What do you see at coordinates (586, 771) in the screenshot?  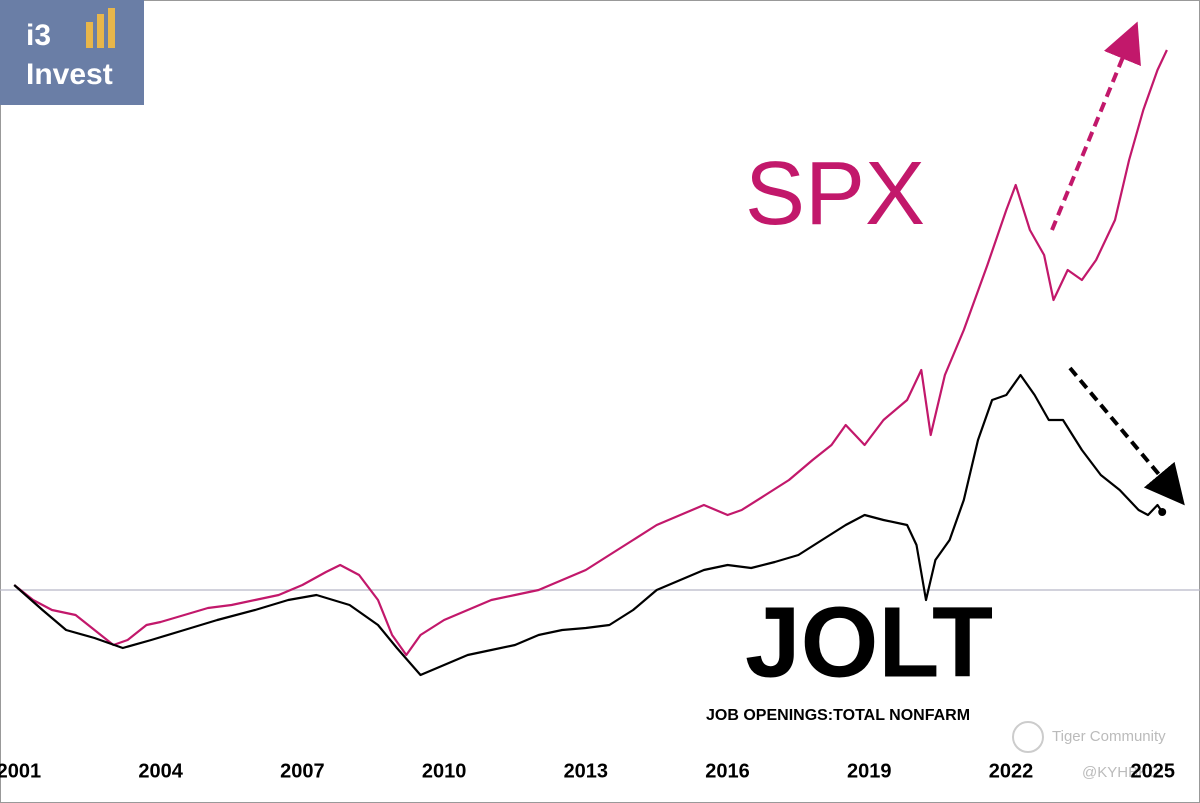 I see `x-tick-label: 2013` at bounding box center [586, 771].